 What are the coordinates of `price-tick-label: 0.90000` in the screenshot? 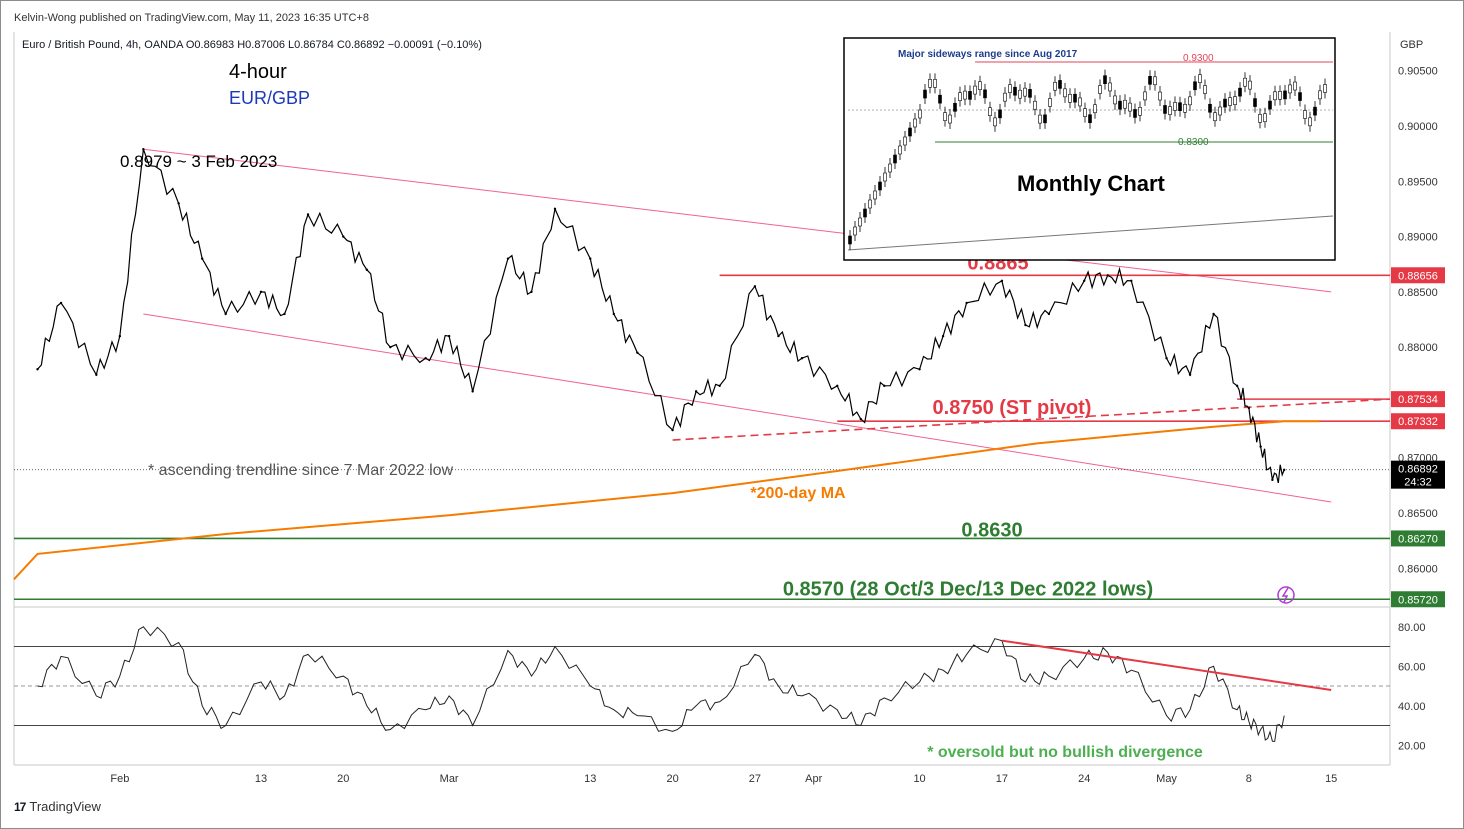 It's located at (1418, 127).